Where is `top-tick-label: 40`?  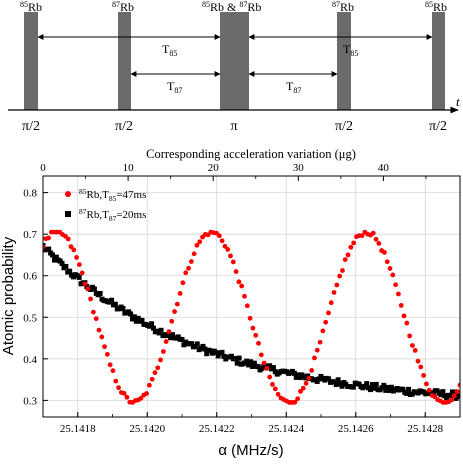 top-tick-label: 40 is located at coordinates (384, 168).